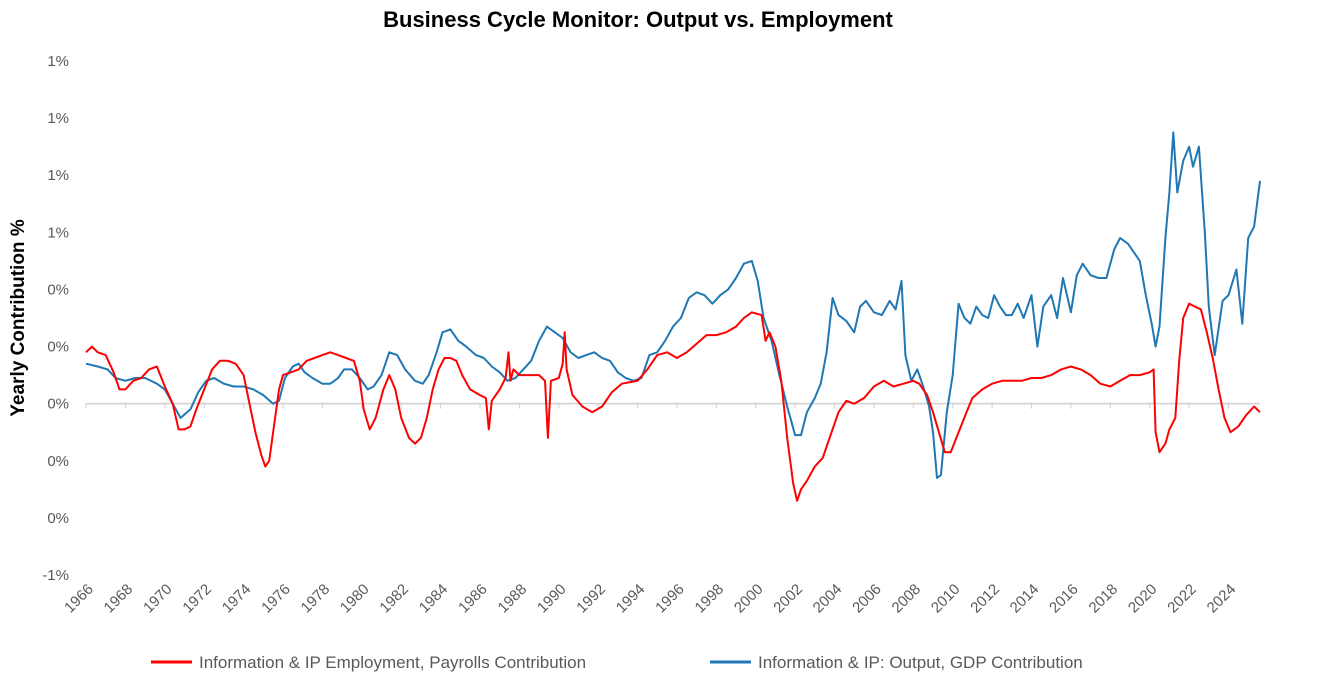 Image resolution: width=1331 pixels, height=695 pixels. Describe the element at coordinates (946, 599) in the screenshot. I see `x-tick-label: 2010` at that location.